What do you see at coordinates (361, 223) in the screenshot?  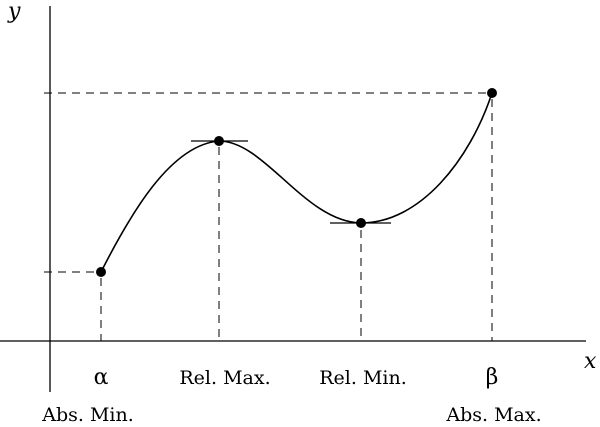 I see `rel-min-point` at bounding box center [361, 223].